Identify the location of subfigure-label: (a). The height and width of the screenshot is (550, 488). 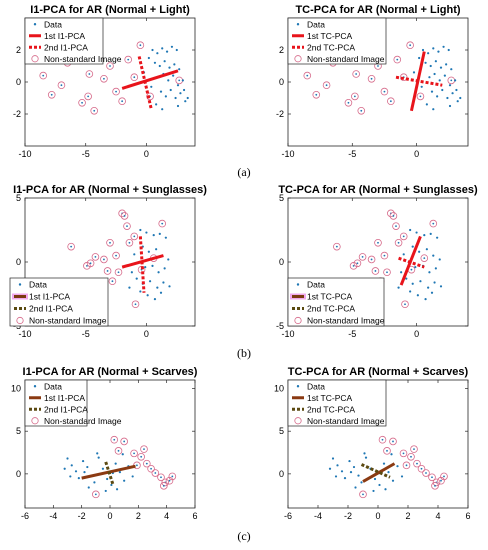
(243, 172).